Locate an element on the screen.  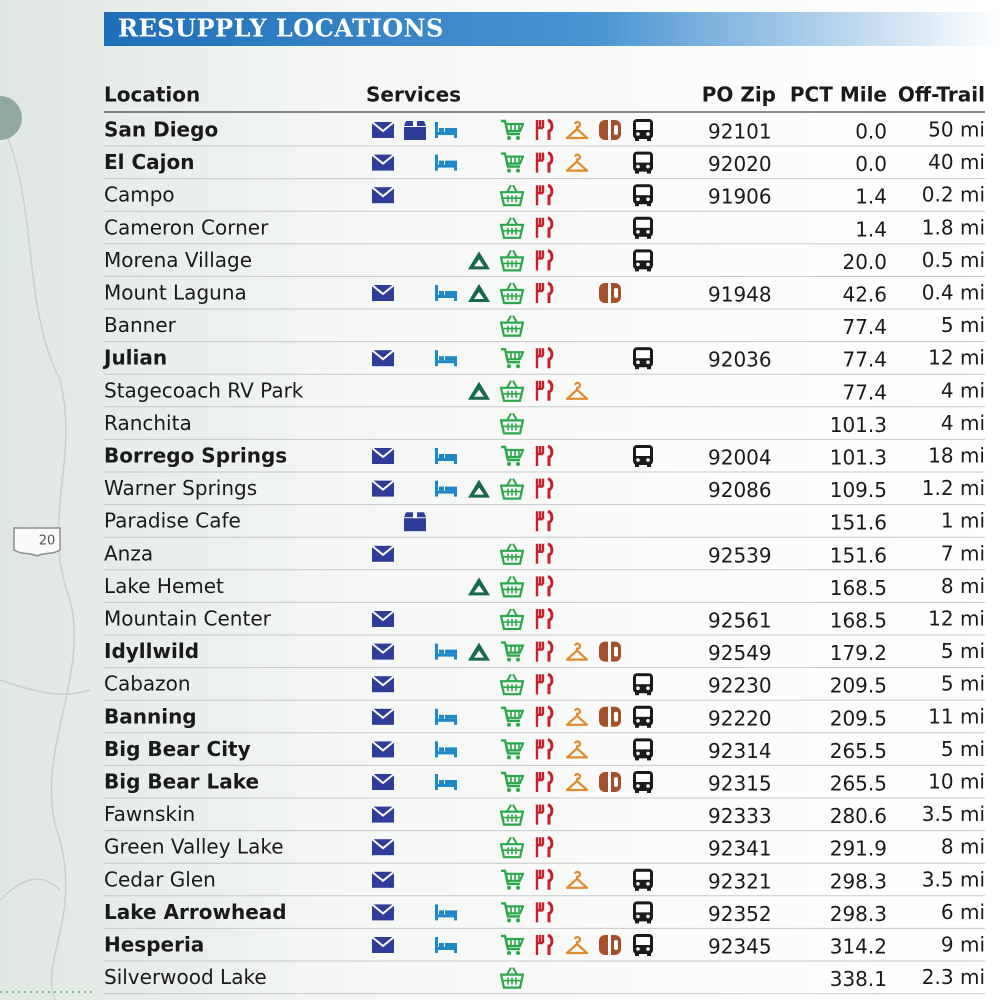
po-zip: 92036 is located at coordinates (740, 360).